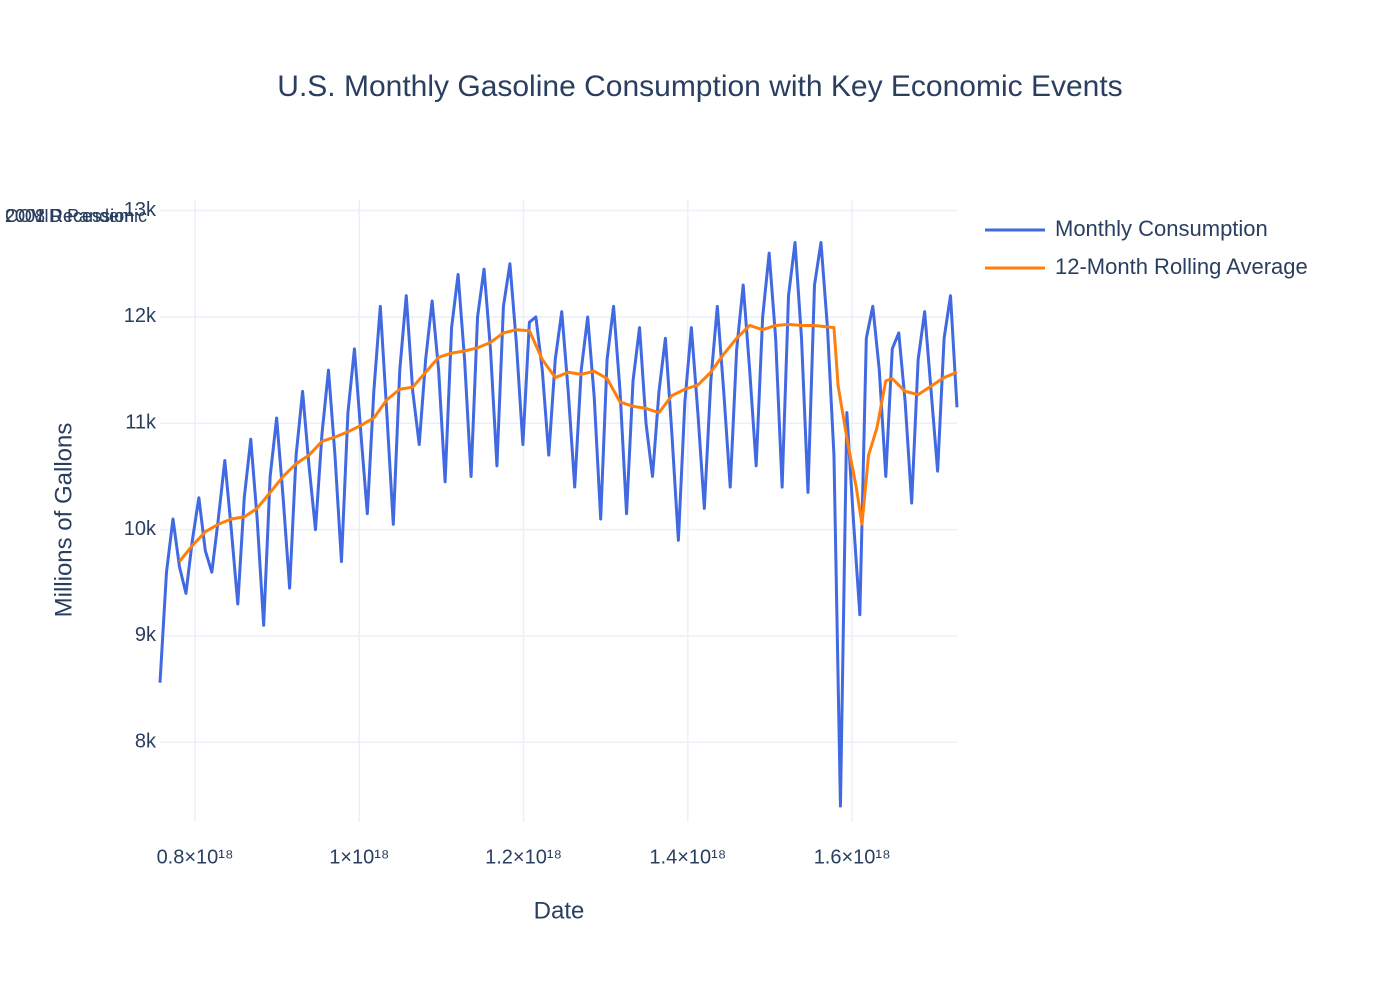  I want to click on x-axis-label: Date, so click(559, 910).